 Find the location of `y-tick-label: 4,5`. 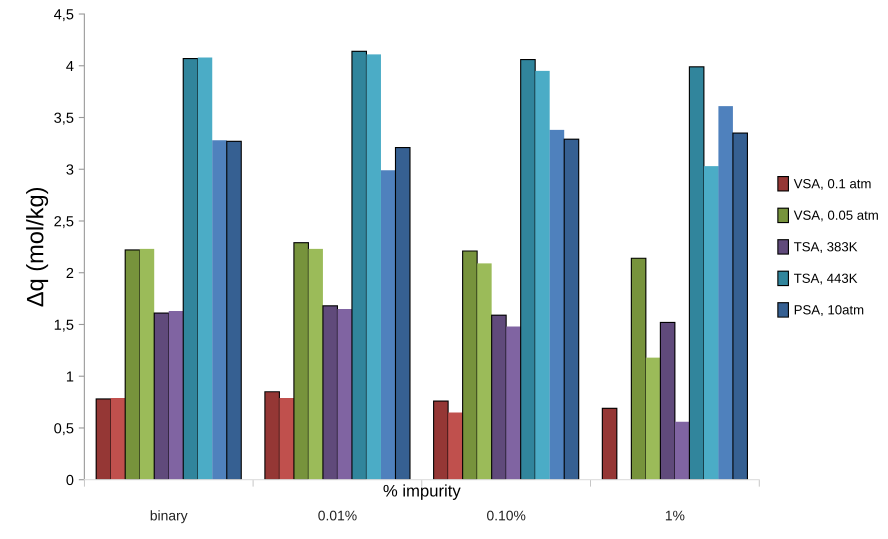

y-tick-label: 4,5 is located at coordinates (64, 15).